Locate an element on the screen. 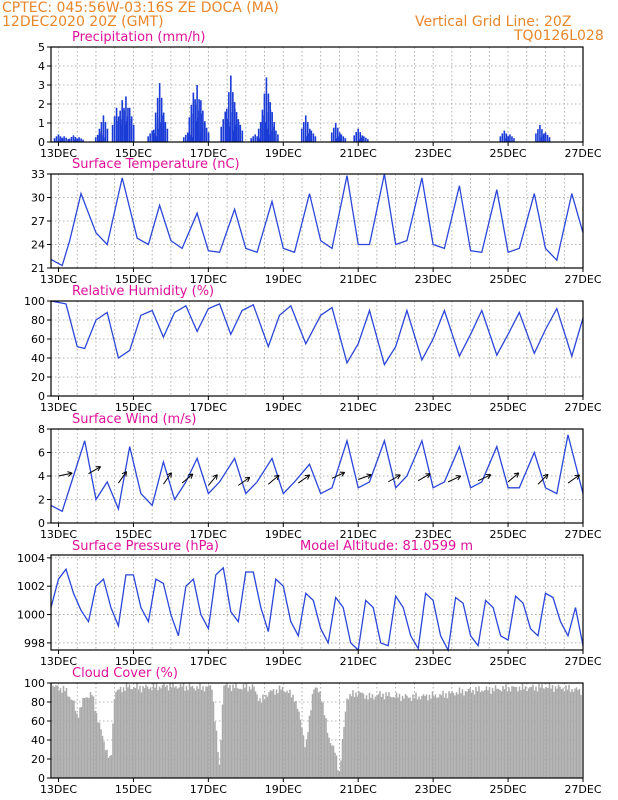  y-tick-label: 40 is located at coordinates (38, 358).